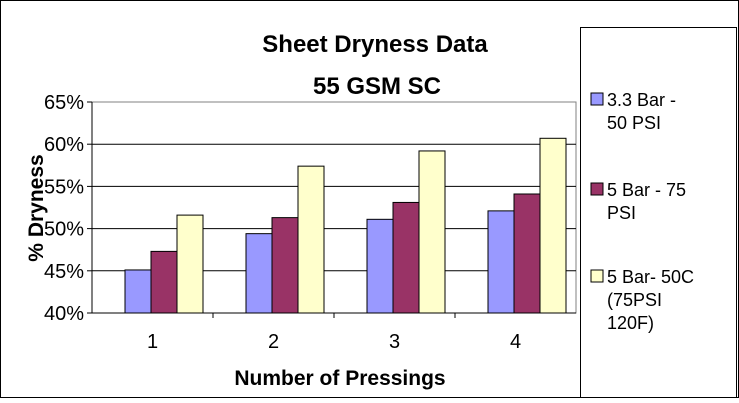 This screenshot has width=739, height=403. Describe the element at coordinates (68, 208) in the screenshot. I see `y-axis: 40% 45% 50% 55% 60% 65%` at that location.